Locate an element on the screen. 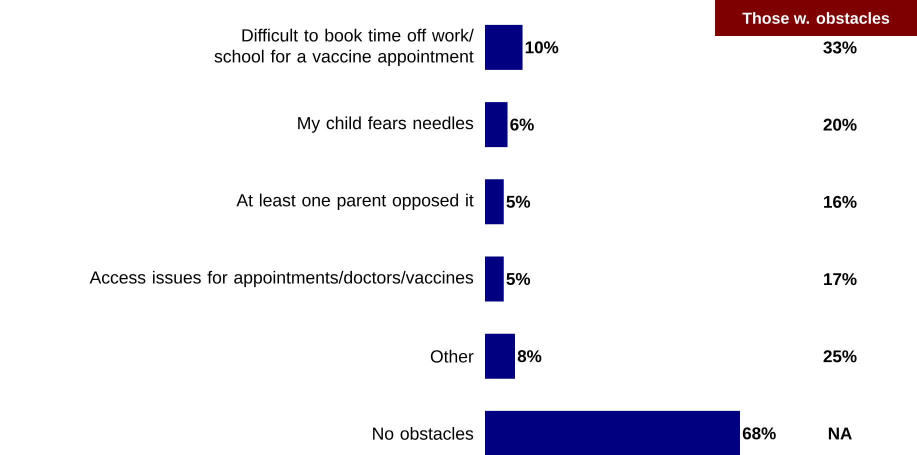 The image size is (917, 455). text: 33% is located at coordinates (840, 47).